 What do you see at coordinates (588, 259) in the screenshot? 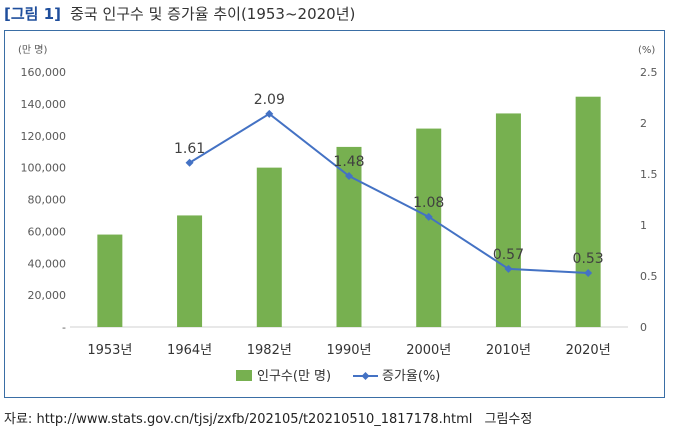
I see `data-label: 0.53` at bounding box center [588, 259].